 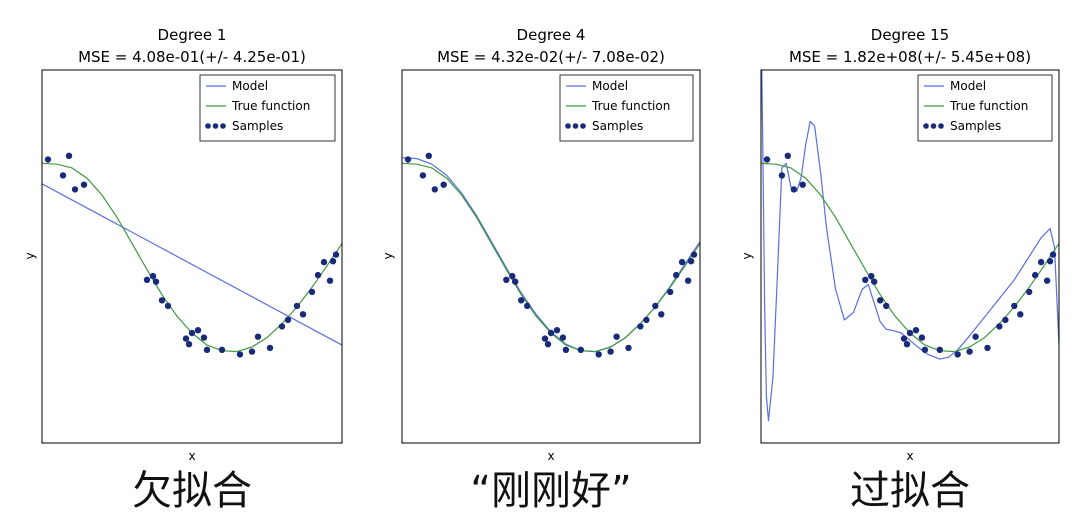 I want to click on panel-subtitle: MSE = 4.32e-02(+/- 7.08e-02), so click(x=551, y=57).